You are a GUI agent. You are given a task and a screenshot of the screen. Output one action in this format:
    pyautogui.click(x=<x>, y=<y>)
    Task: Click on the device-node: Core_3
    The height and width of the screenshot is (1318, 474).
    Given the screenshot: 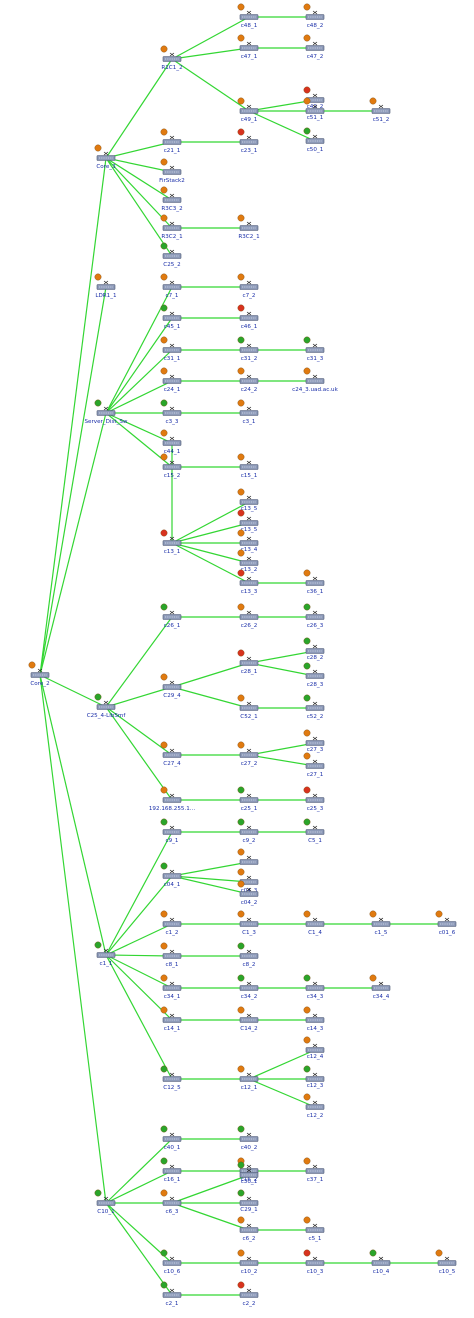 What is the action you would take?
    pyautogui.click(x=105, y=157)
    